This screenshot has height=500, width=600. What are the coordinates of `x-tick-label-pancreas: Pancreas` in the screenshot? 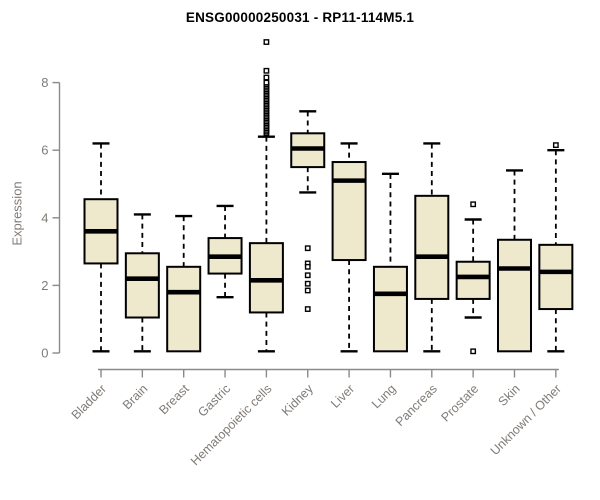 It's located at (416, 405).